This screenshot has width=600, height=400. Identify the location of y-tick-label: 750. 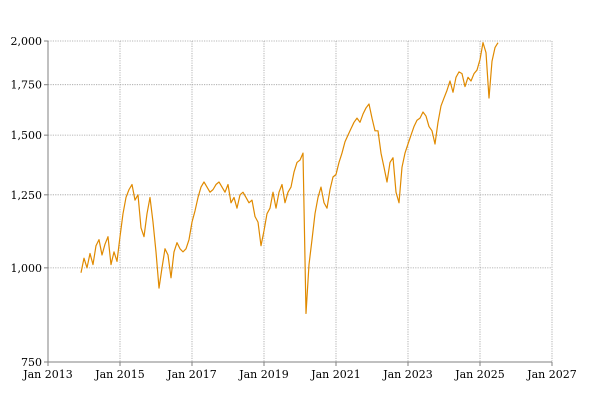
(31, 362).